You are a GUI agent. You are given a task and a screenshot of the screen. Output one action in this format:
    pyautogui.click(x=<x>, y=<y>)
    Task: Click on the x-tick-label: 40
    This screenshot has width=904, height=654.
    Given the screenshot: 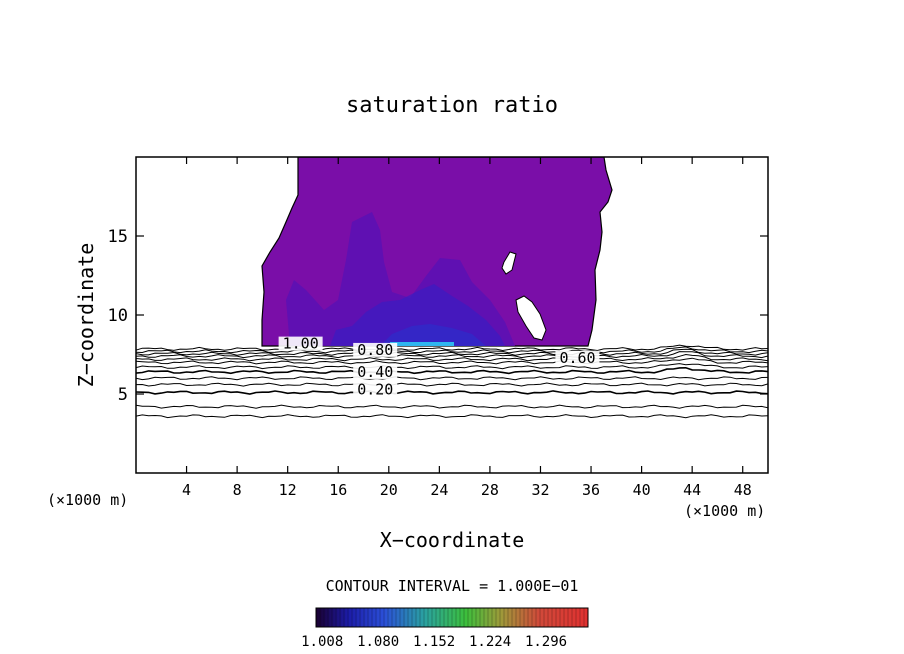 What is the action you would take?
    pyautogui.click(x=642, y=490)
    